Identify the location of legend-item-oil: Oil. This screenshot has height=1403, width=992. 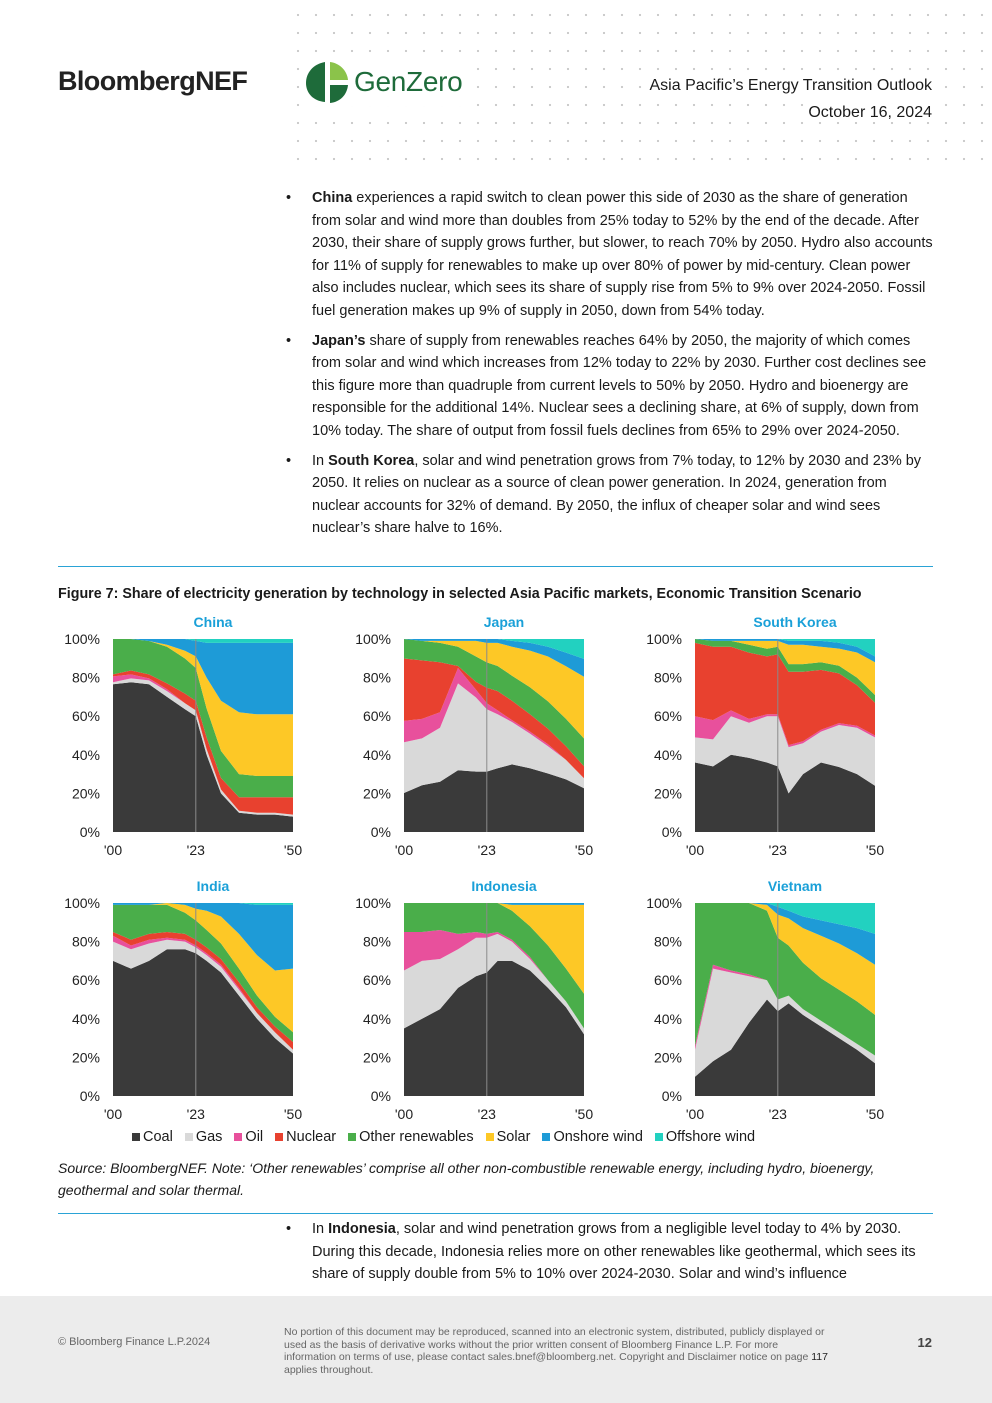
(248, 1137).